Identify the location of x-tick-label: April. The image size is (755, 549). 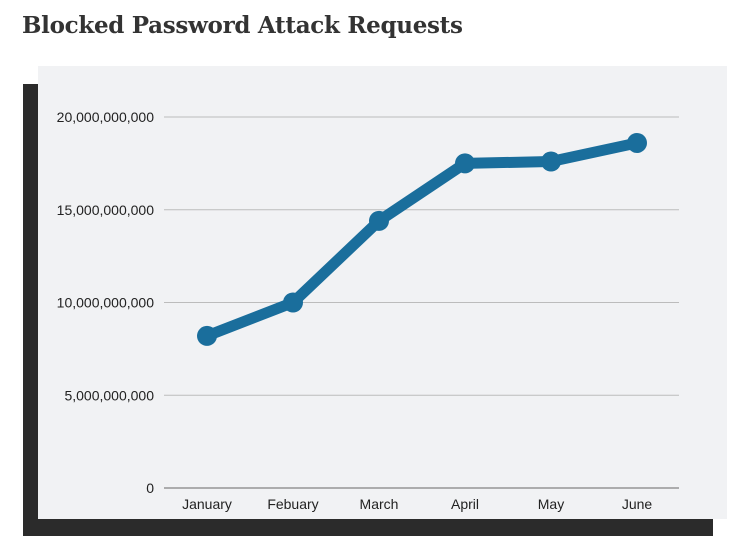
(465, 504).